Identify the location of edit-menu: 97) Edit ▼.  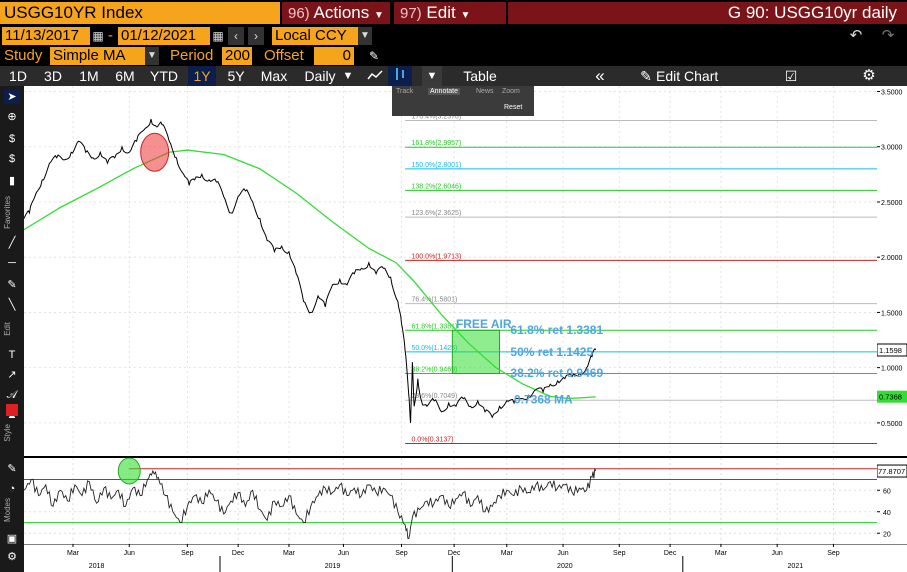
(450, 13).